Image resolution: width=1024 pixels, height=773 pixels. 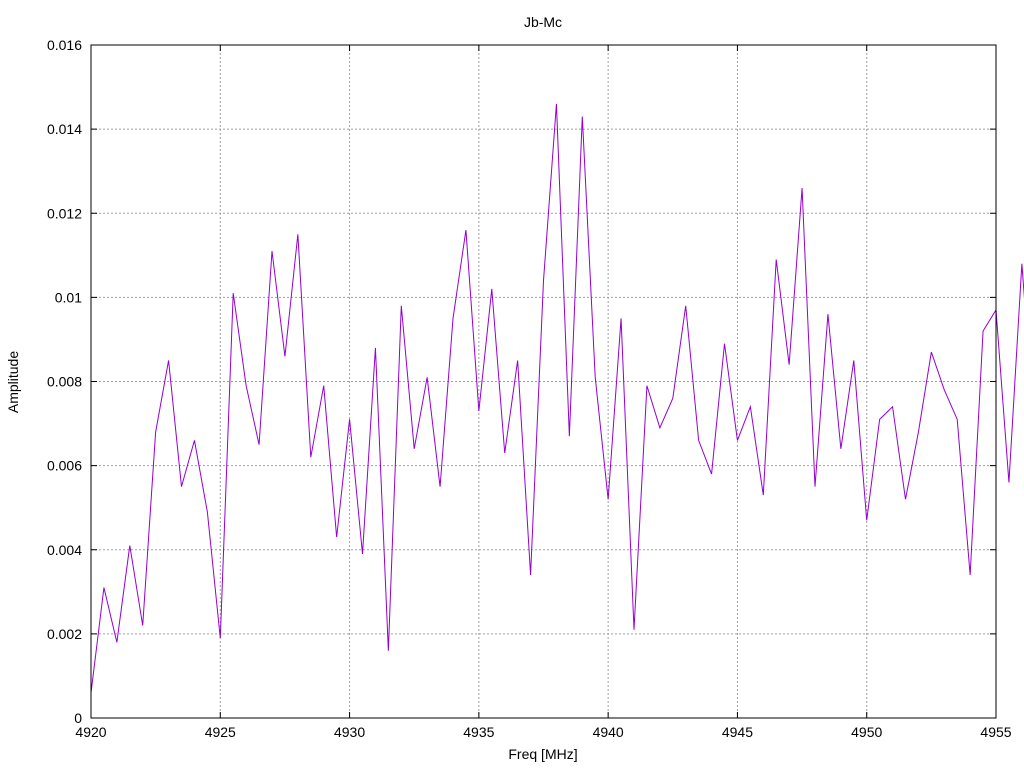 What do you see at coordinates (90, 732) in the screenshot?
I see `x-tick-label: 4920` at bounding box center [90, 732].